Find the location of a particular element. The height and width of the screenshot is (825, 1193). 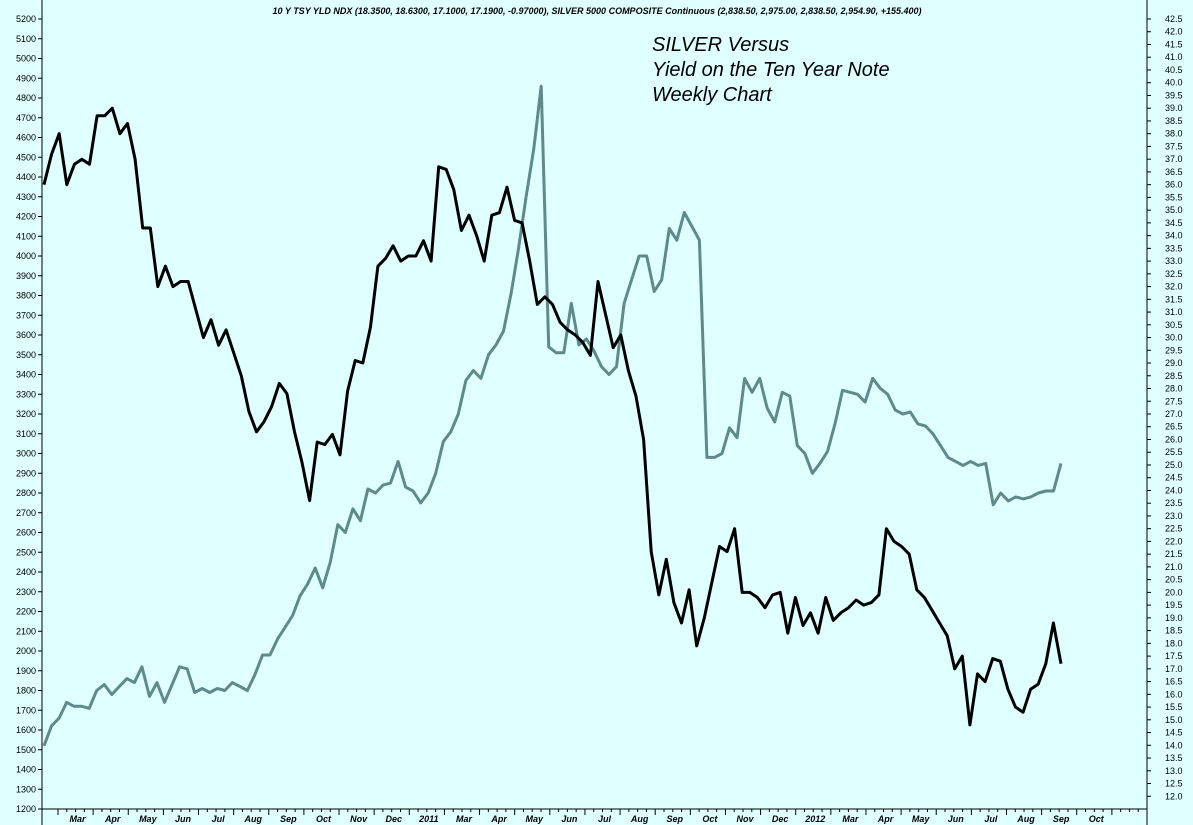

left-tick-label: 1200 is located at coordinates (26, 809).